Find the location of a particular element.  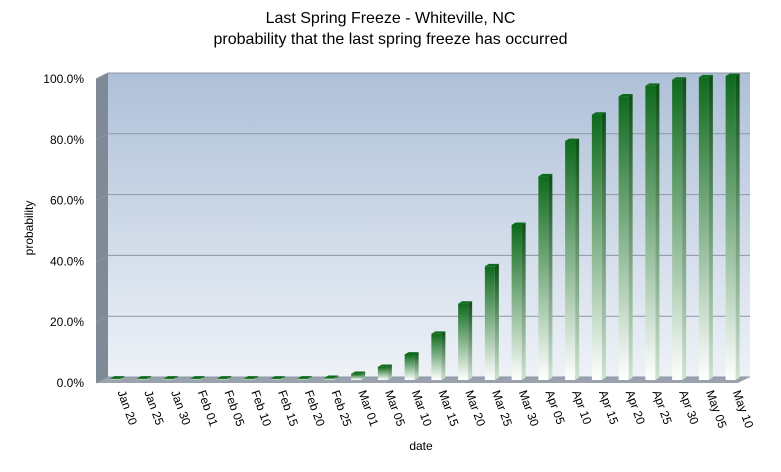

x-tick-label: Apr 10 is located at coordinates (581, 407).